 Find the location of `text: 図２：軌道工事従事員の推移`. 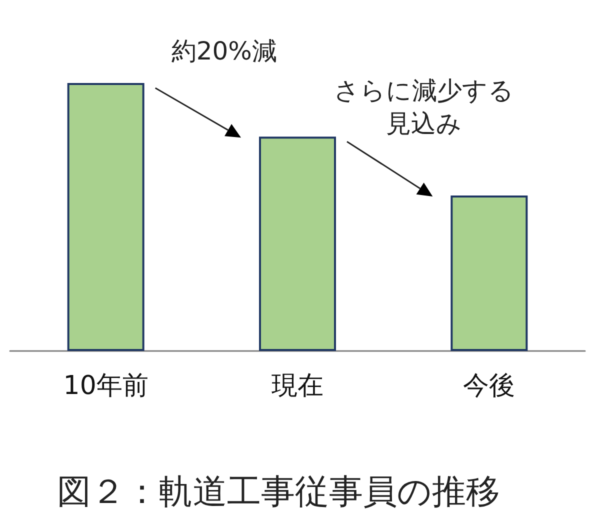

text: 図２：軌道工事従事員の推移 is located at coordinates (278, 492).